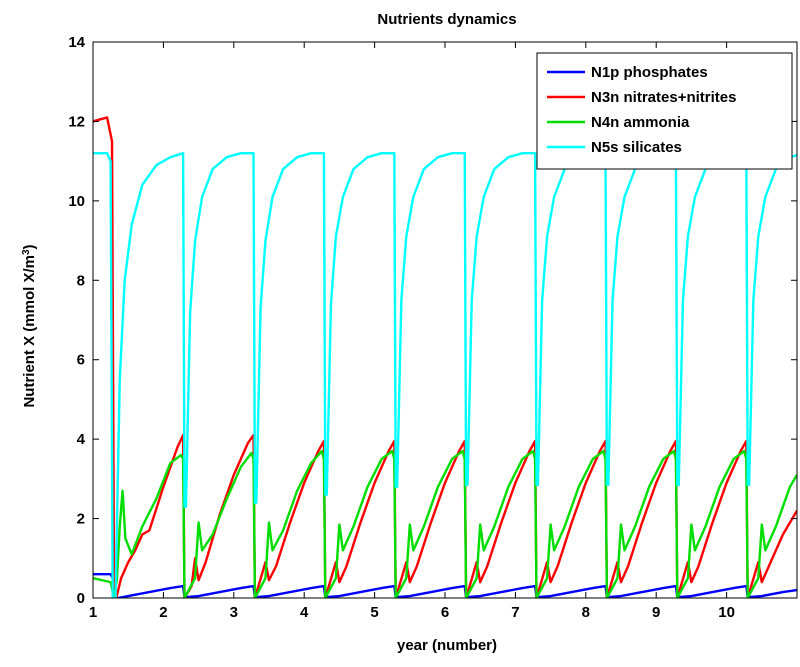 This screenshot has width=800, height=667. Describe the element at coordinates (163, 612) in the screenshot. I see `x-tick-label: 2` at that location.